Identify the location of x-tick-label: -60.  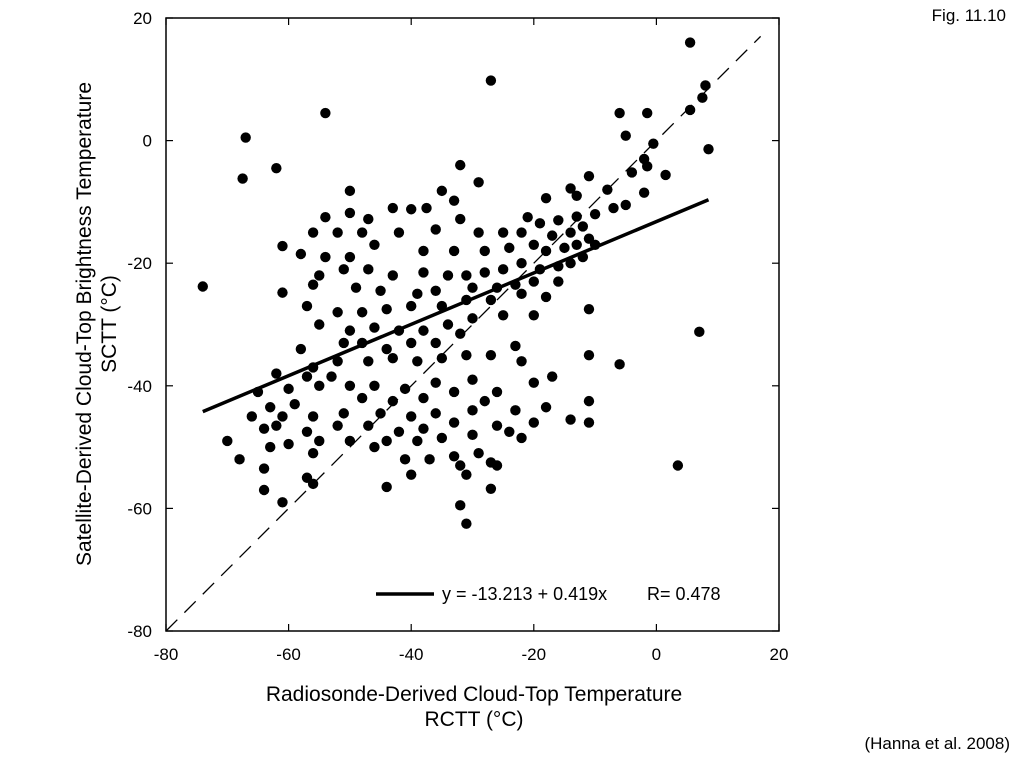
(288, 654).